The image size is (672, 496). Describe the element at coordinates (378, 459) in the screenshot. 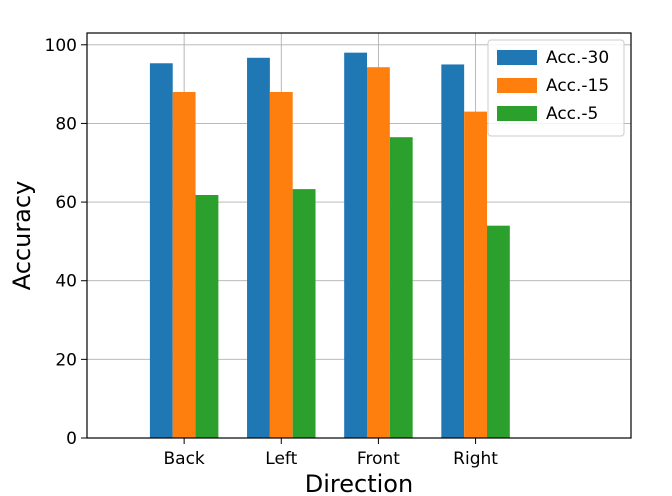

I see `x-tick-label: Front` at that location.